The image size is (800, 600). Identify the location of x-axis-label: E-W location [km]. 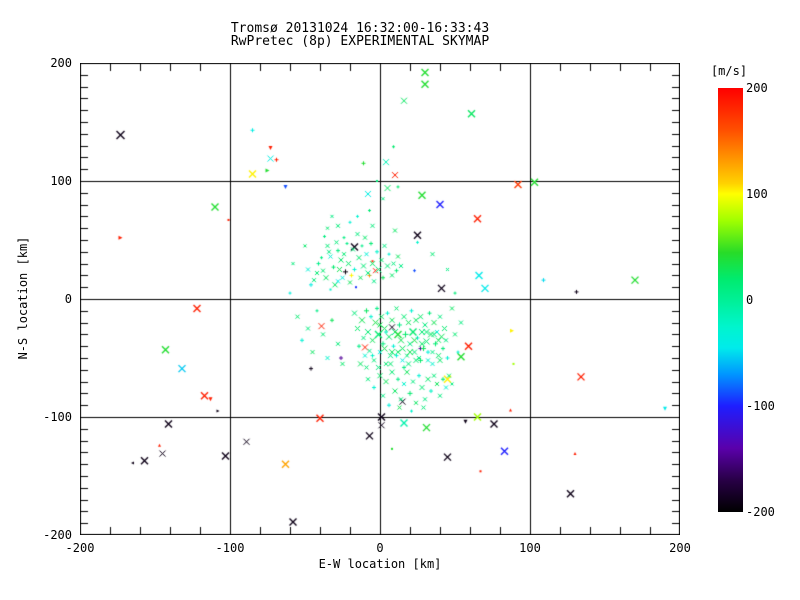
(380, 564).